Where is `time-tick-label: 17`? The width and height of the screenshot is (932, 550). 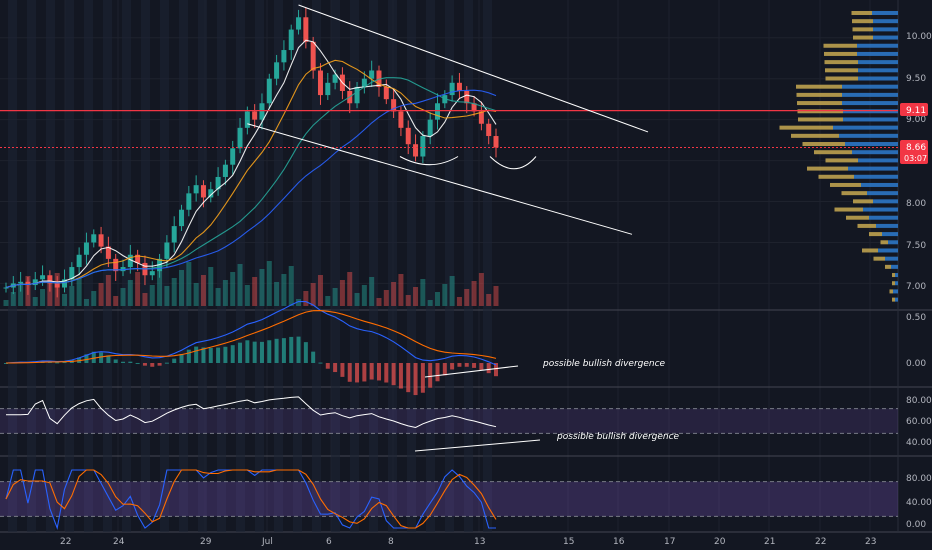
time-tick-label: 17 is located at coordinates (669, 542).